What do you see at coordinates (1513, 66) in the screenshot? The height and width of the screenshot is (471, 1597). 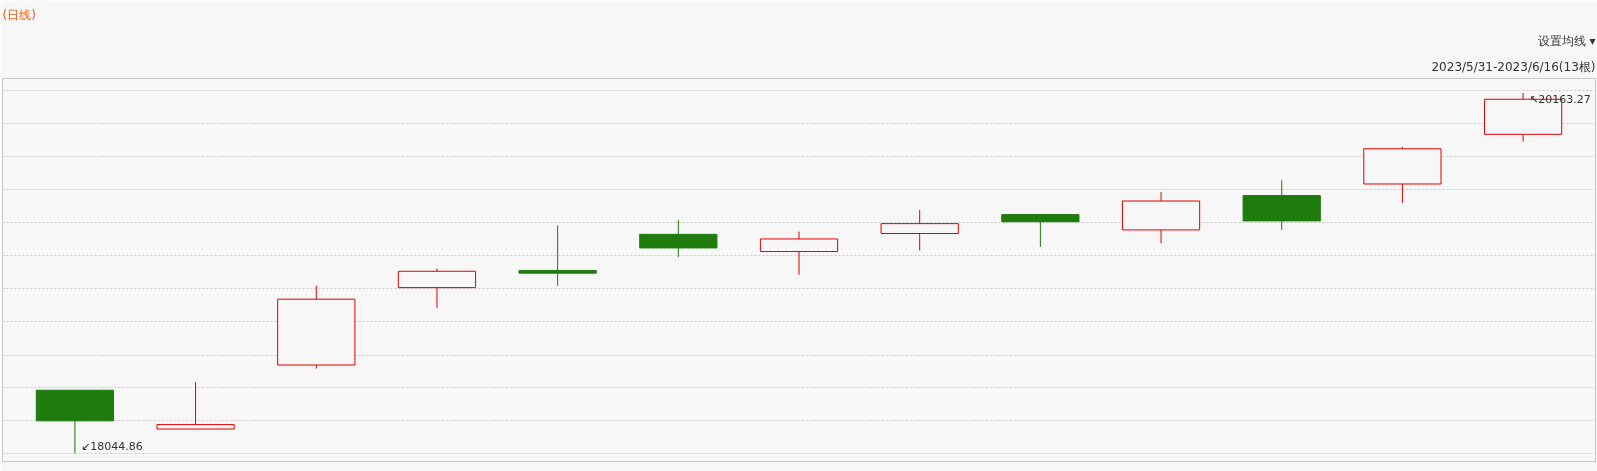 I see `chart-subtitle: 2023/5/31-2023/6/16(13根)` at bounding box center [1513, 66].